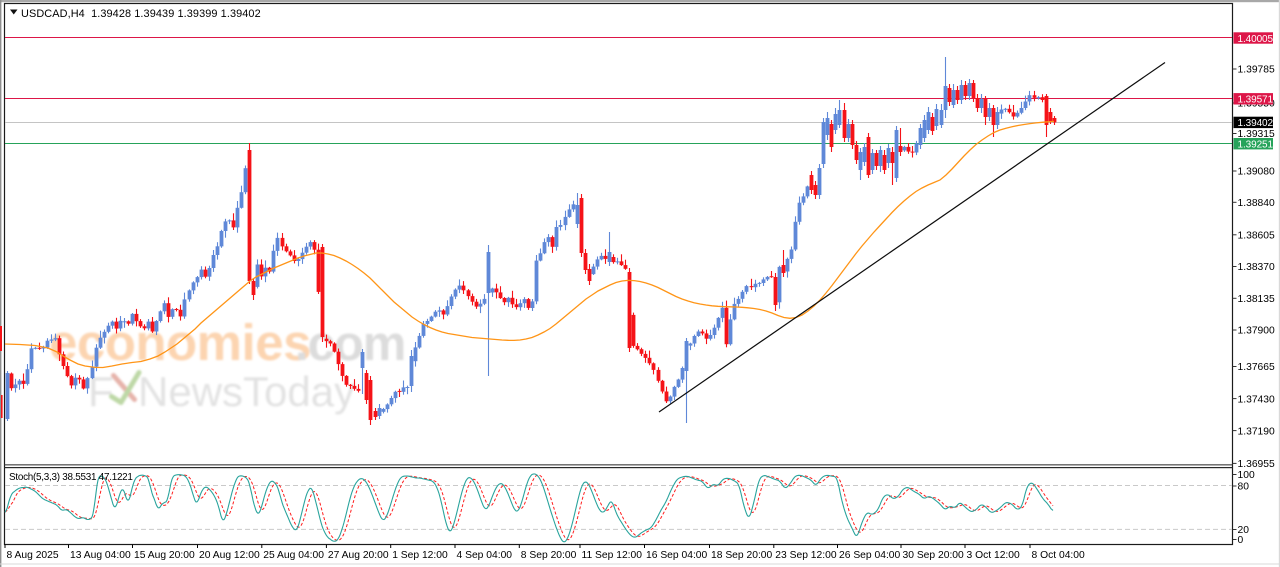 This screenshot has width=1280, height=567. Describe the element at coordinates (549, 555) in the screenshot. I see `svg-text: 8 Sep 20:00` at that location.